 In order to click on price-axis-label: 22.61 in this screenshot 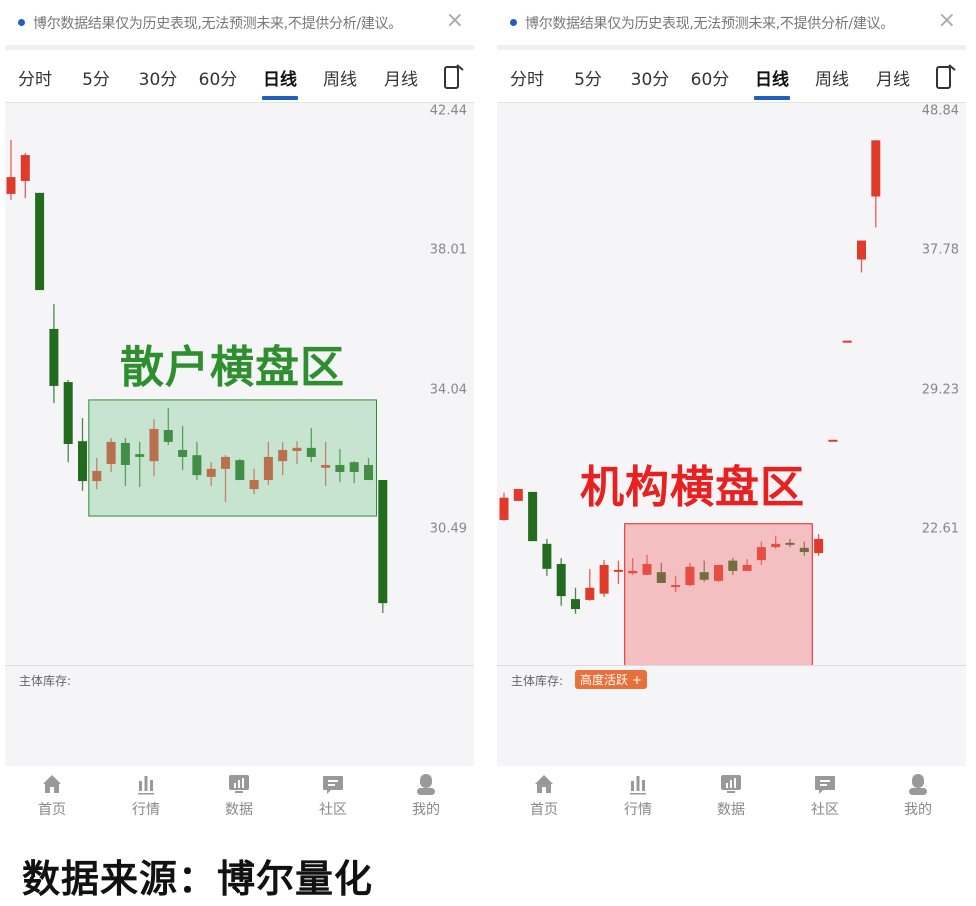, I will do `click(940, 529)`.